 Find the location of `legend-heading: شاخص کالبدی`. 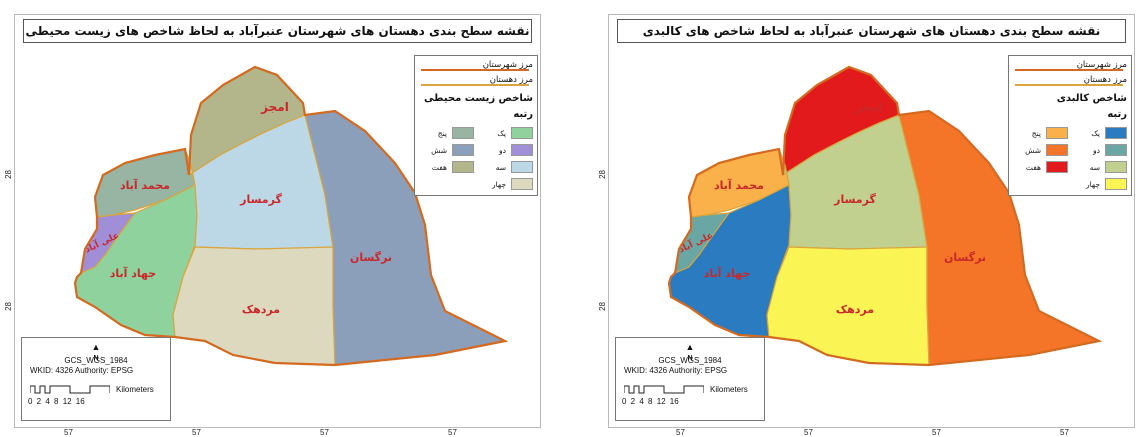

legend-heading: شاخص کالبدی is located at coordinates (1091, 98).